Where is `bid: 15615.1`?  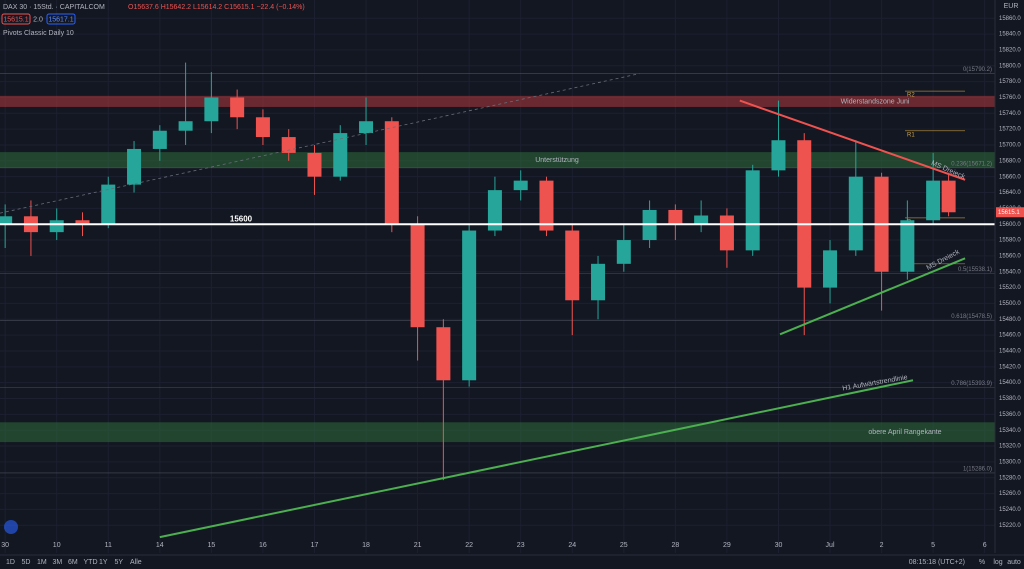 bid: 15615.1 is located at coordinates (15, 19).